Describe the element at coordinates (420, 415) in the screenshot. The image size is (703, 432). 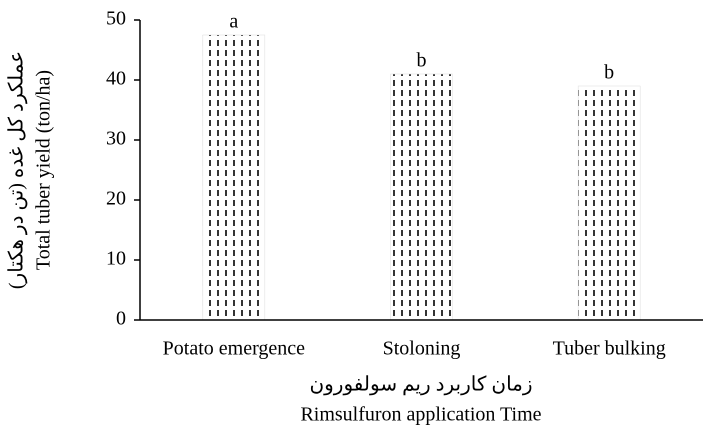
I see `x-axis-label: Rimsulfuron application Time` at that location.